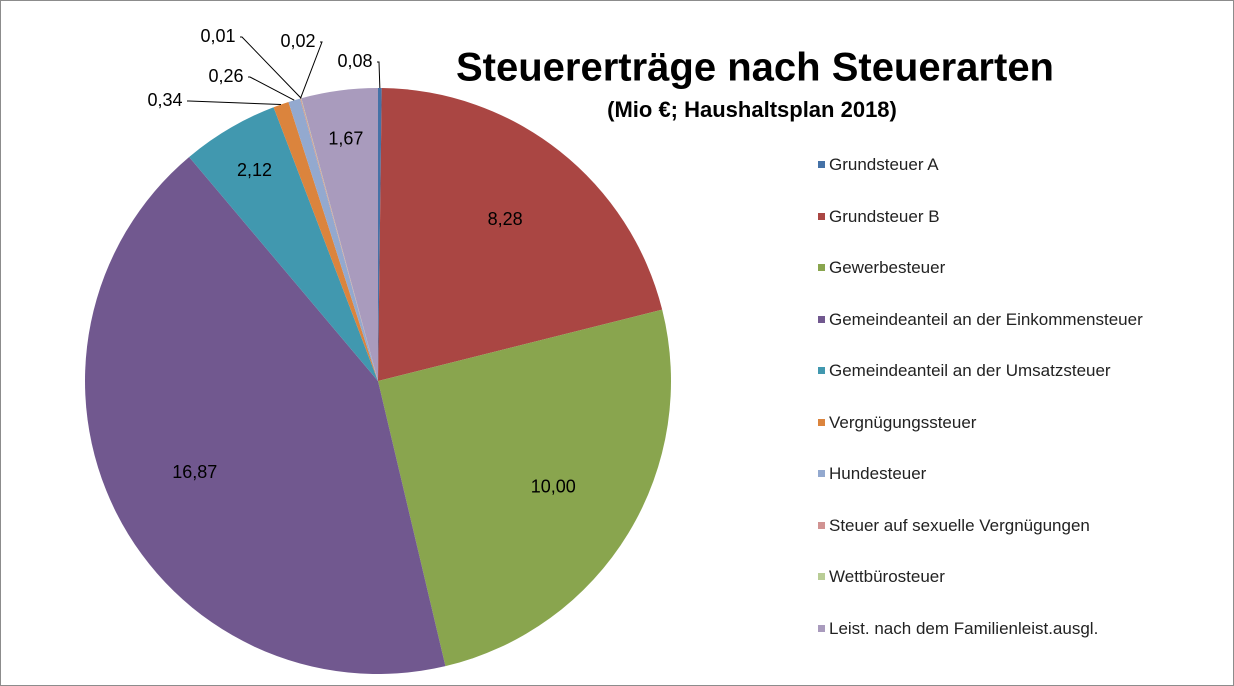 This screenshot has width=1234, height=686. I want to click on data-label: 0,26, so click(225, 76).